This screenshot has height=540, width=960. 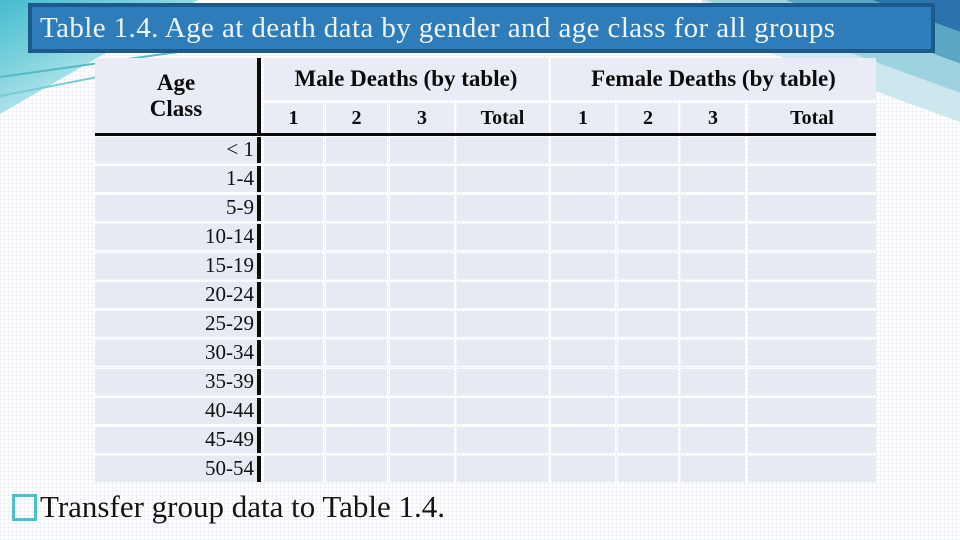 What do you see at coordinates (485, 295) in the screenshot?
I see `table-row: 20-24` at bounding box center [485, 295].